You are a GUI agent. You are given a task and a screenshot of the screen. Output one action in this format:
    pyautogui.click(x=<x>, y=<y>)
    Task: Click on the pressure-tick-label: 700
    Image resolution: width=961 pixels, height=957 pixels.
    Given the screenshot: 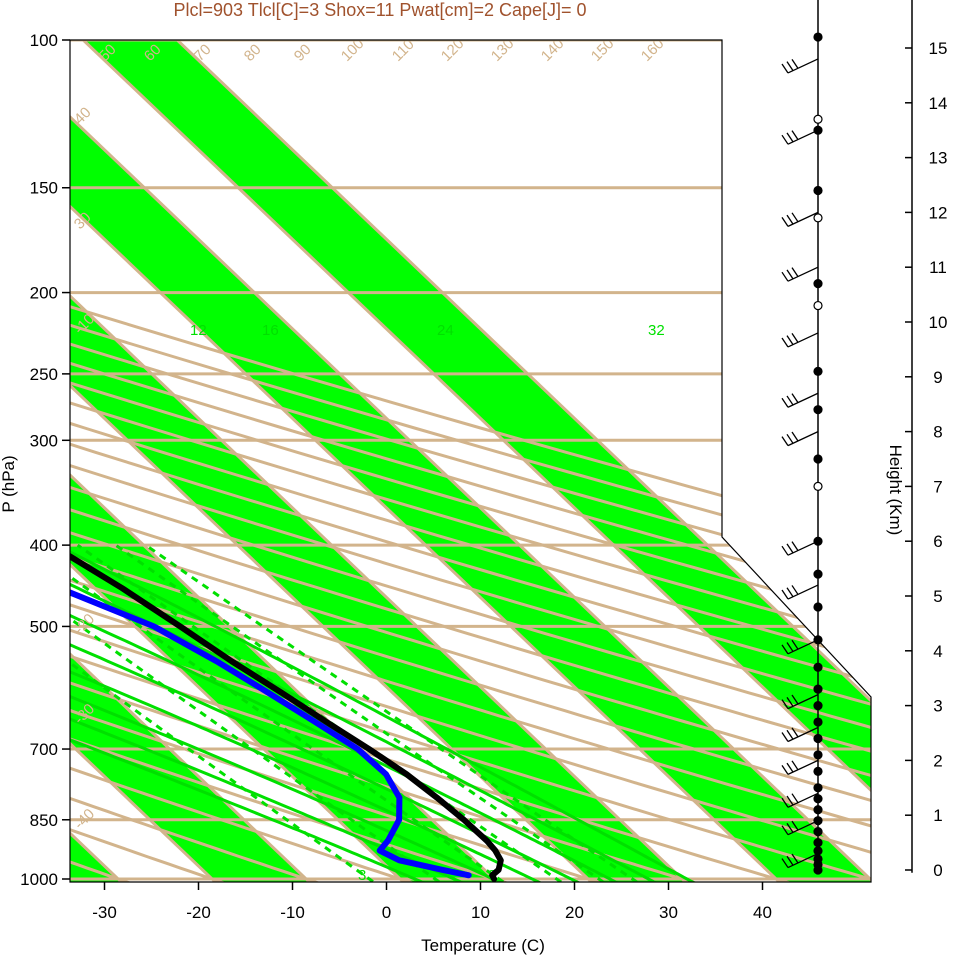 What is the action you would take?
    pyautogui.click(x=44, y=749)
    